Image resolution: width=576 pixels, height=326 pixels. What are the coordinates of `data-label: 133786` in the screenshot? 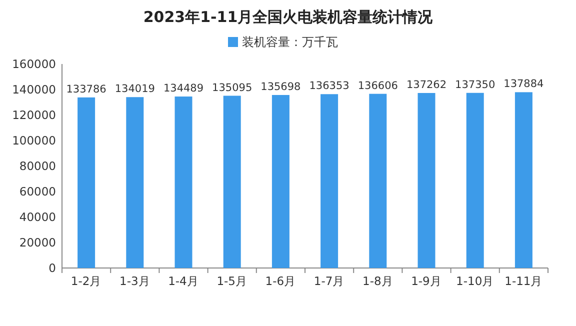 It's located at (86, 89).